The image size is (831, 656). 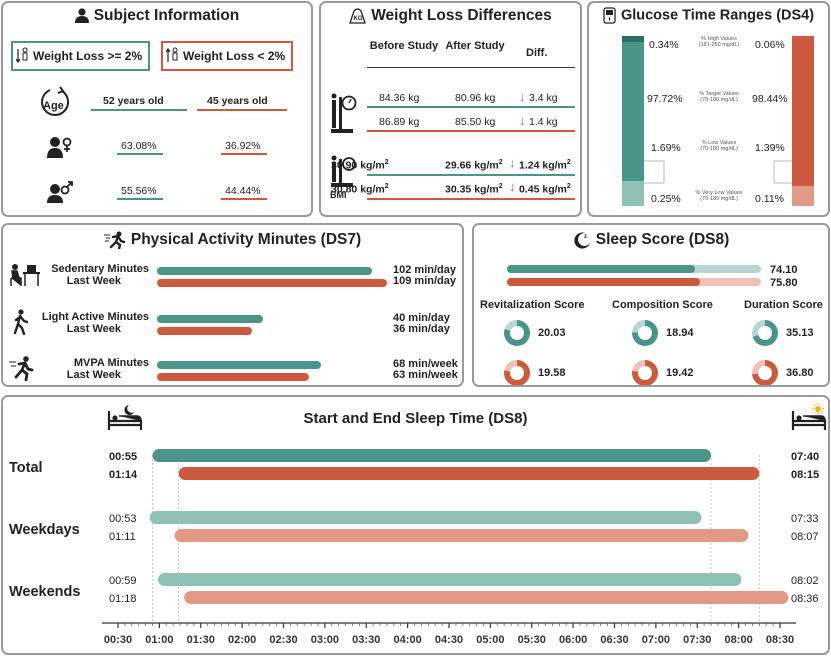 What do you see at coordinates (366, 640) in the screenshot?
I see `x-tick-label: 03:30` at bounding box center [366, 640].